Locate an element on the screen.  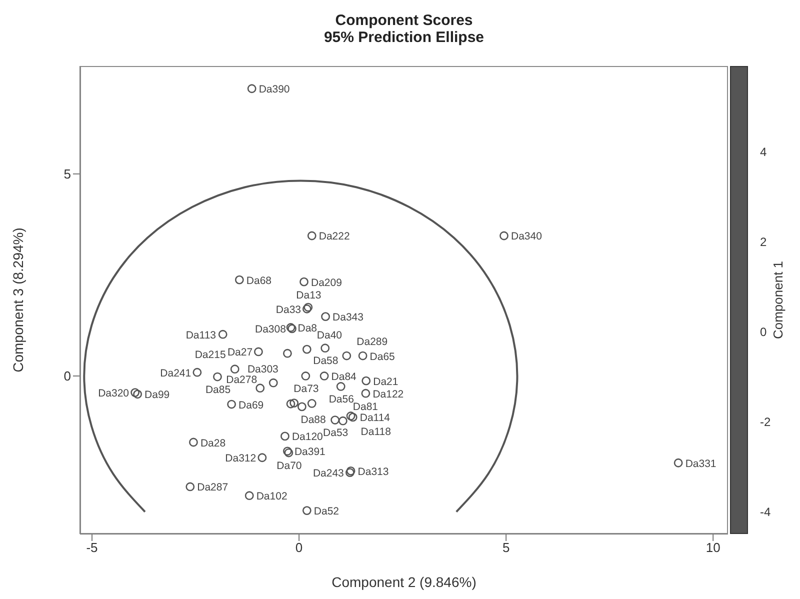
data-label: Da320 is located at coordinates (114, 394).